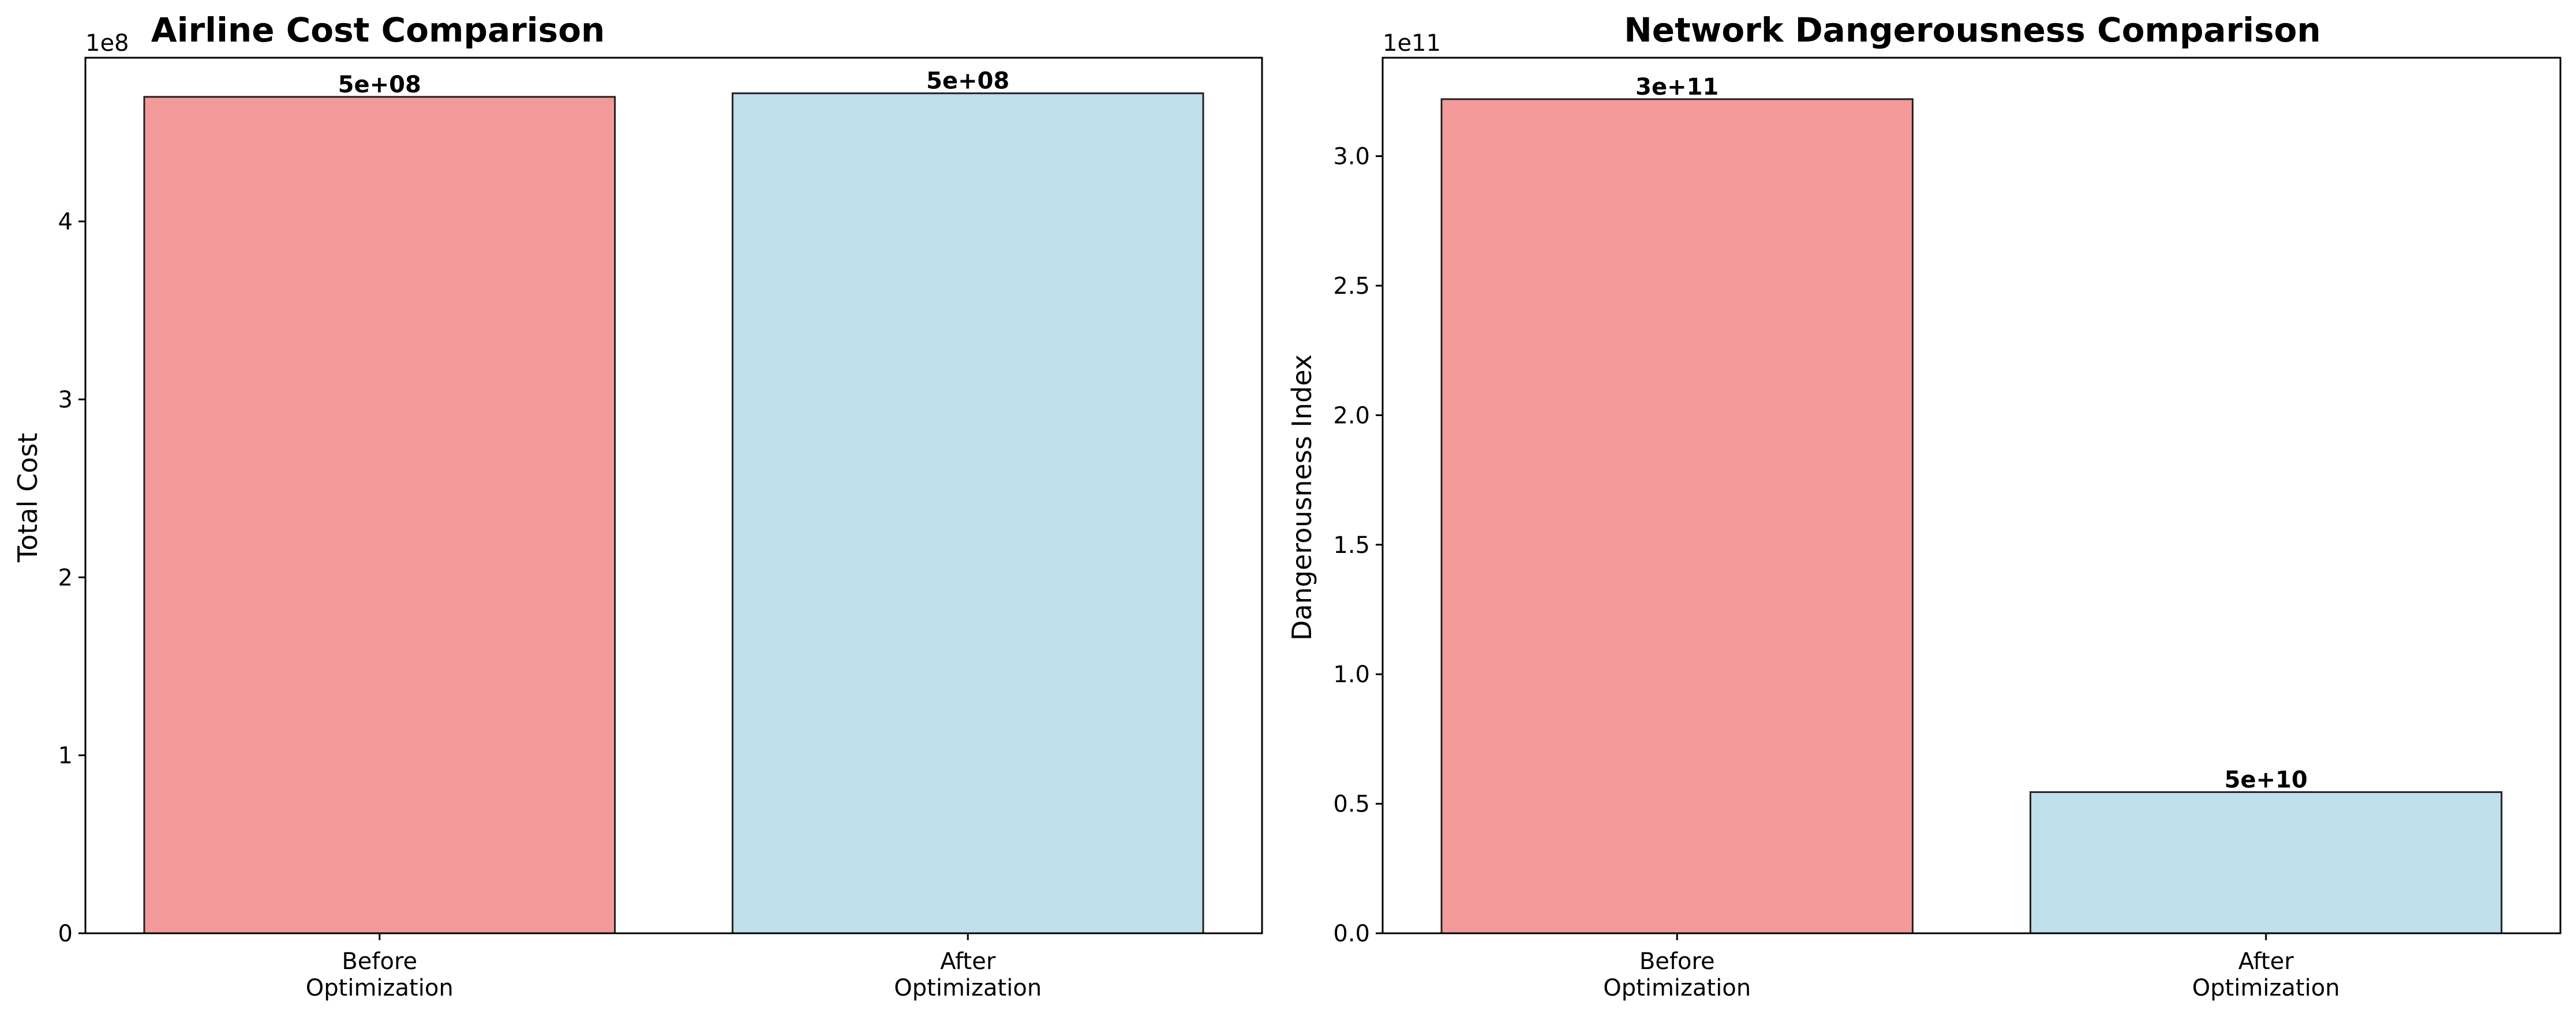 The width and height of the screenshot is (2576, 1021). What do you see at coordinates (1676, 87) in the screenshot?
I see `bar-value-label-0: 3e+11` at bounding box center [1676, 87].